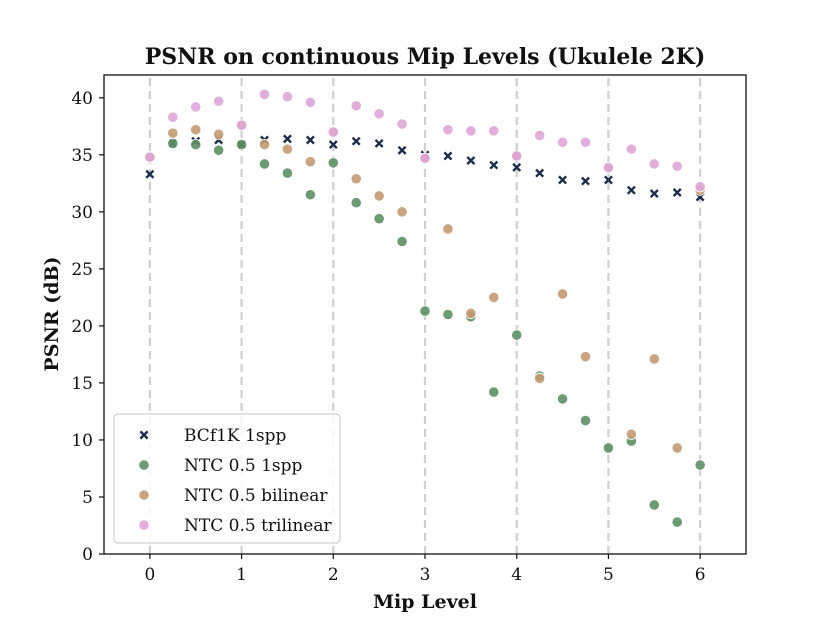 The height and width of the screenshot is (623, 830). What do you see at coordinates (52, 313) in the screenshot?
I see `y-axis-label: PSNR (dB)` at bounding box center [52, 313].